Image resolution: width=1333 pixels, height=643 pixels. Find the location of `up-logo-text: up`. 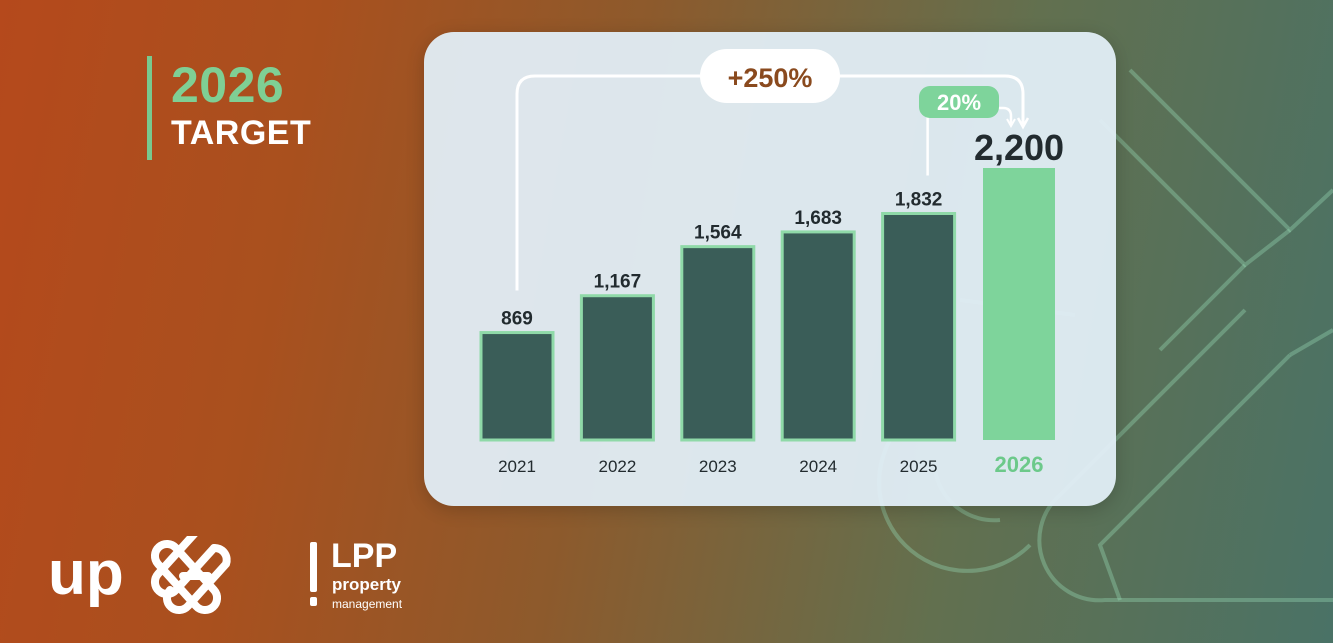

up-logo-text: up is located at coordinates (86, 573).